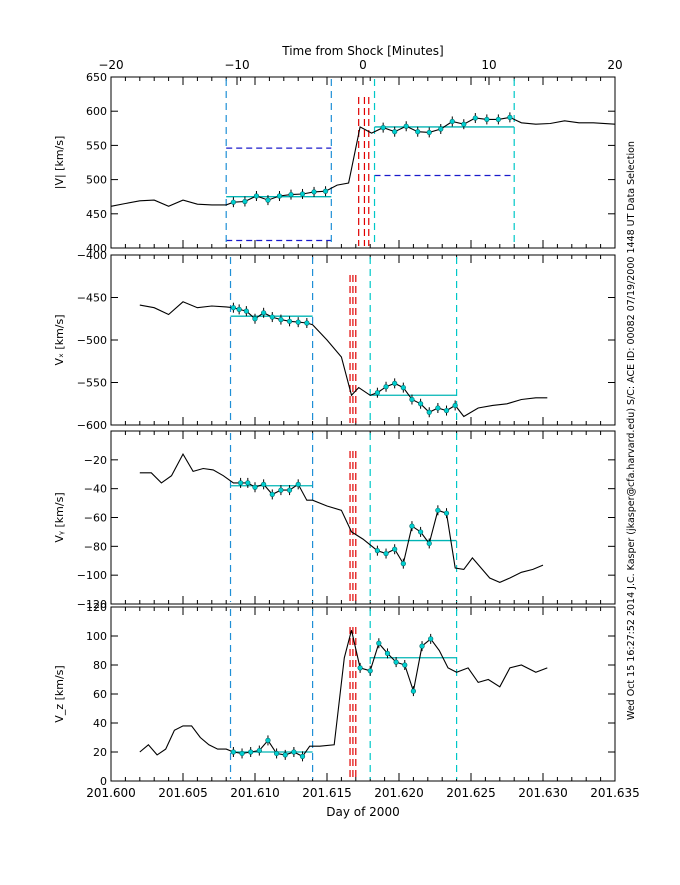 This screenshot has height=885, width=680. I want to click on top-tick-label: 20, so click(614, 65).